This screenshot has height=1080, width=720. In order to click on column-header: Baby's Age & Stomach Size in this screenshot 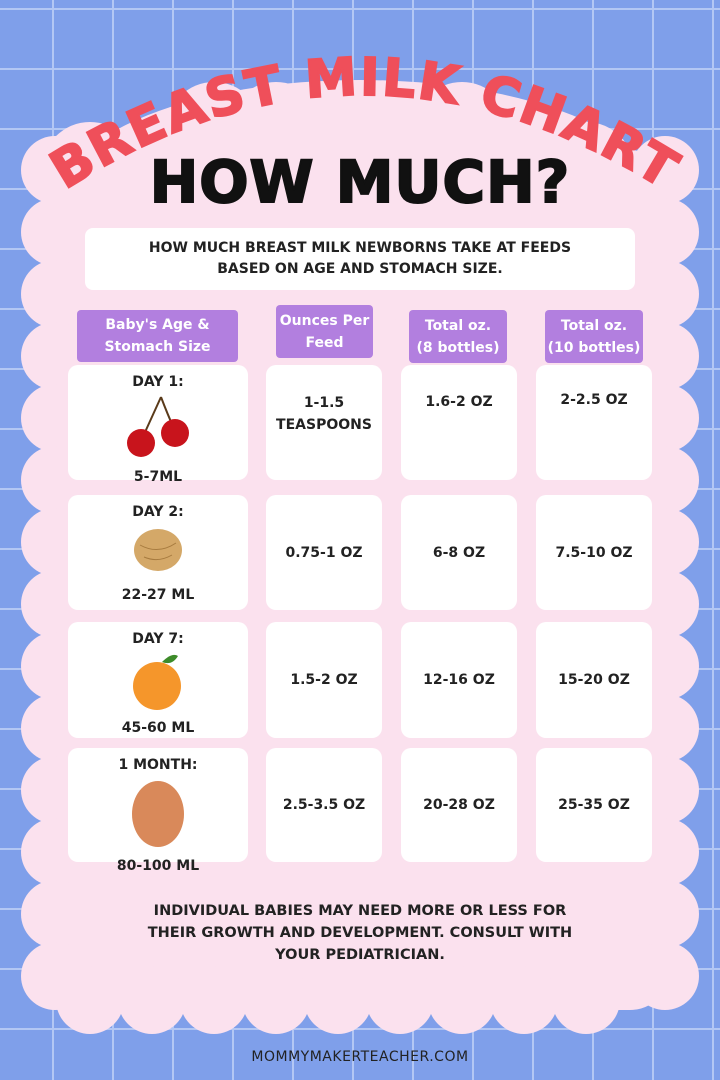, I will do `click(157, 336)`.